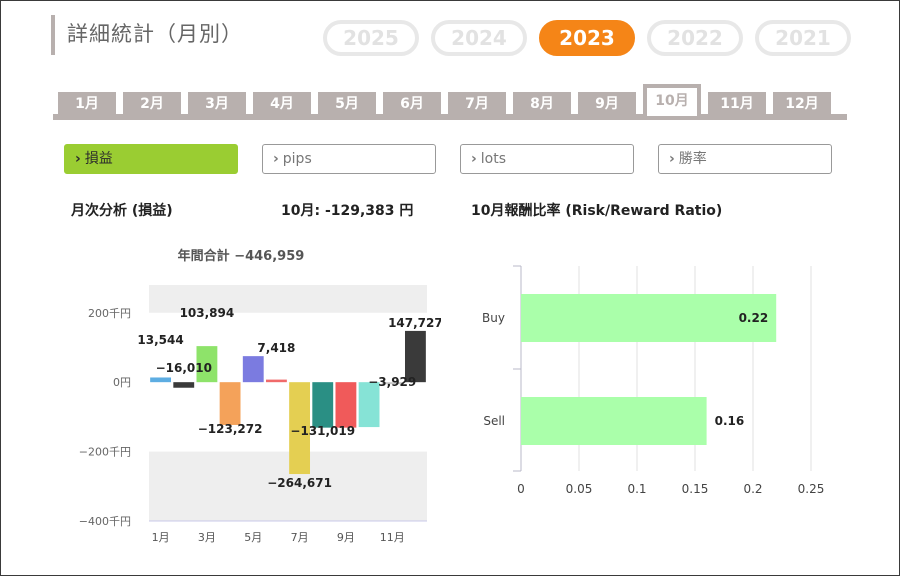 The image size is (900, 576). I want to click on data-label: 0.22, so click(754, 318).